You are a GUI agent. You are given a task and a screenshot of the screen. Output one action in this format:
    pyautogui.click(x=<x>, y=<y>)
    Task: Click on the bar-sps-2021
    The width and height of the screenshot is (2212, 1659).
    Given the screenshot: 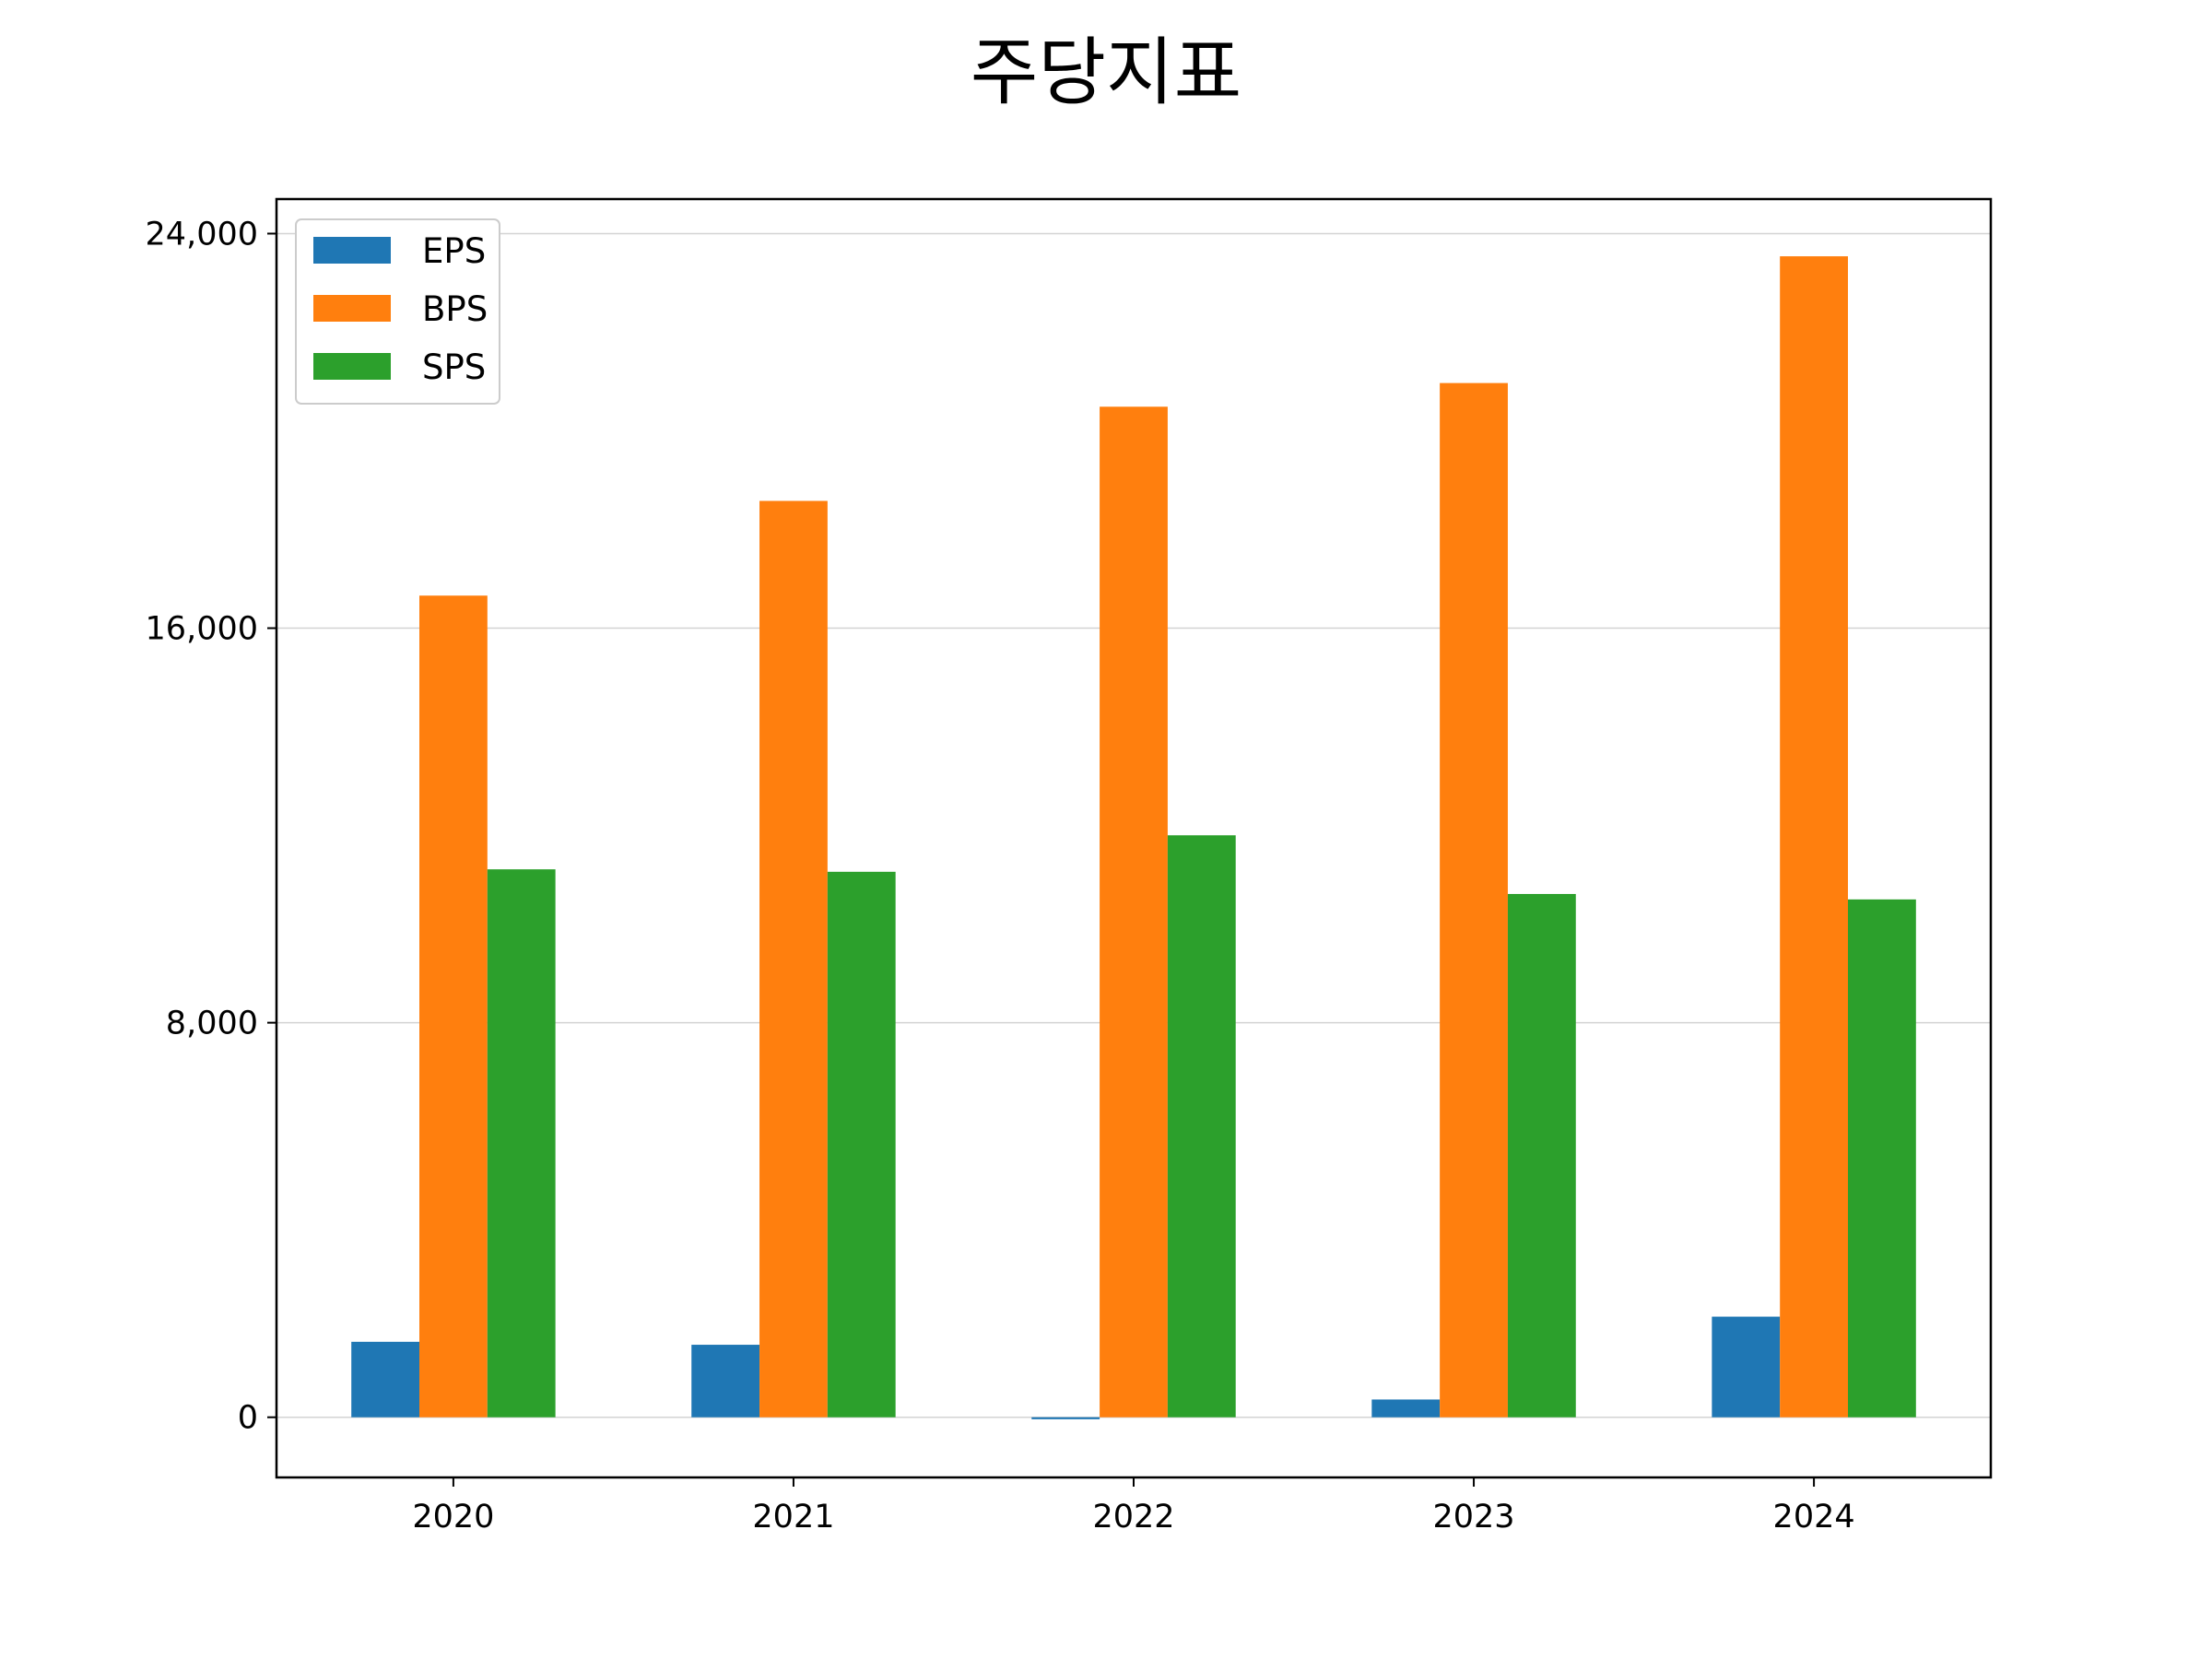 What is the action you would take?
    pyautogui.click(x=861, y=1144)
    